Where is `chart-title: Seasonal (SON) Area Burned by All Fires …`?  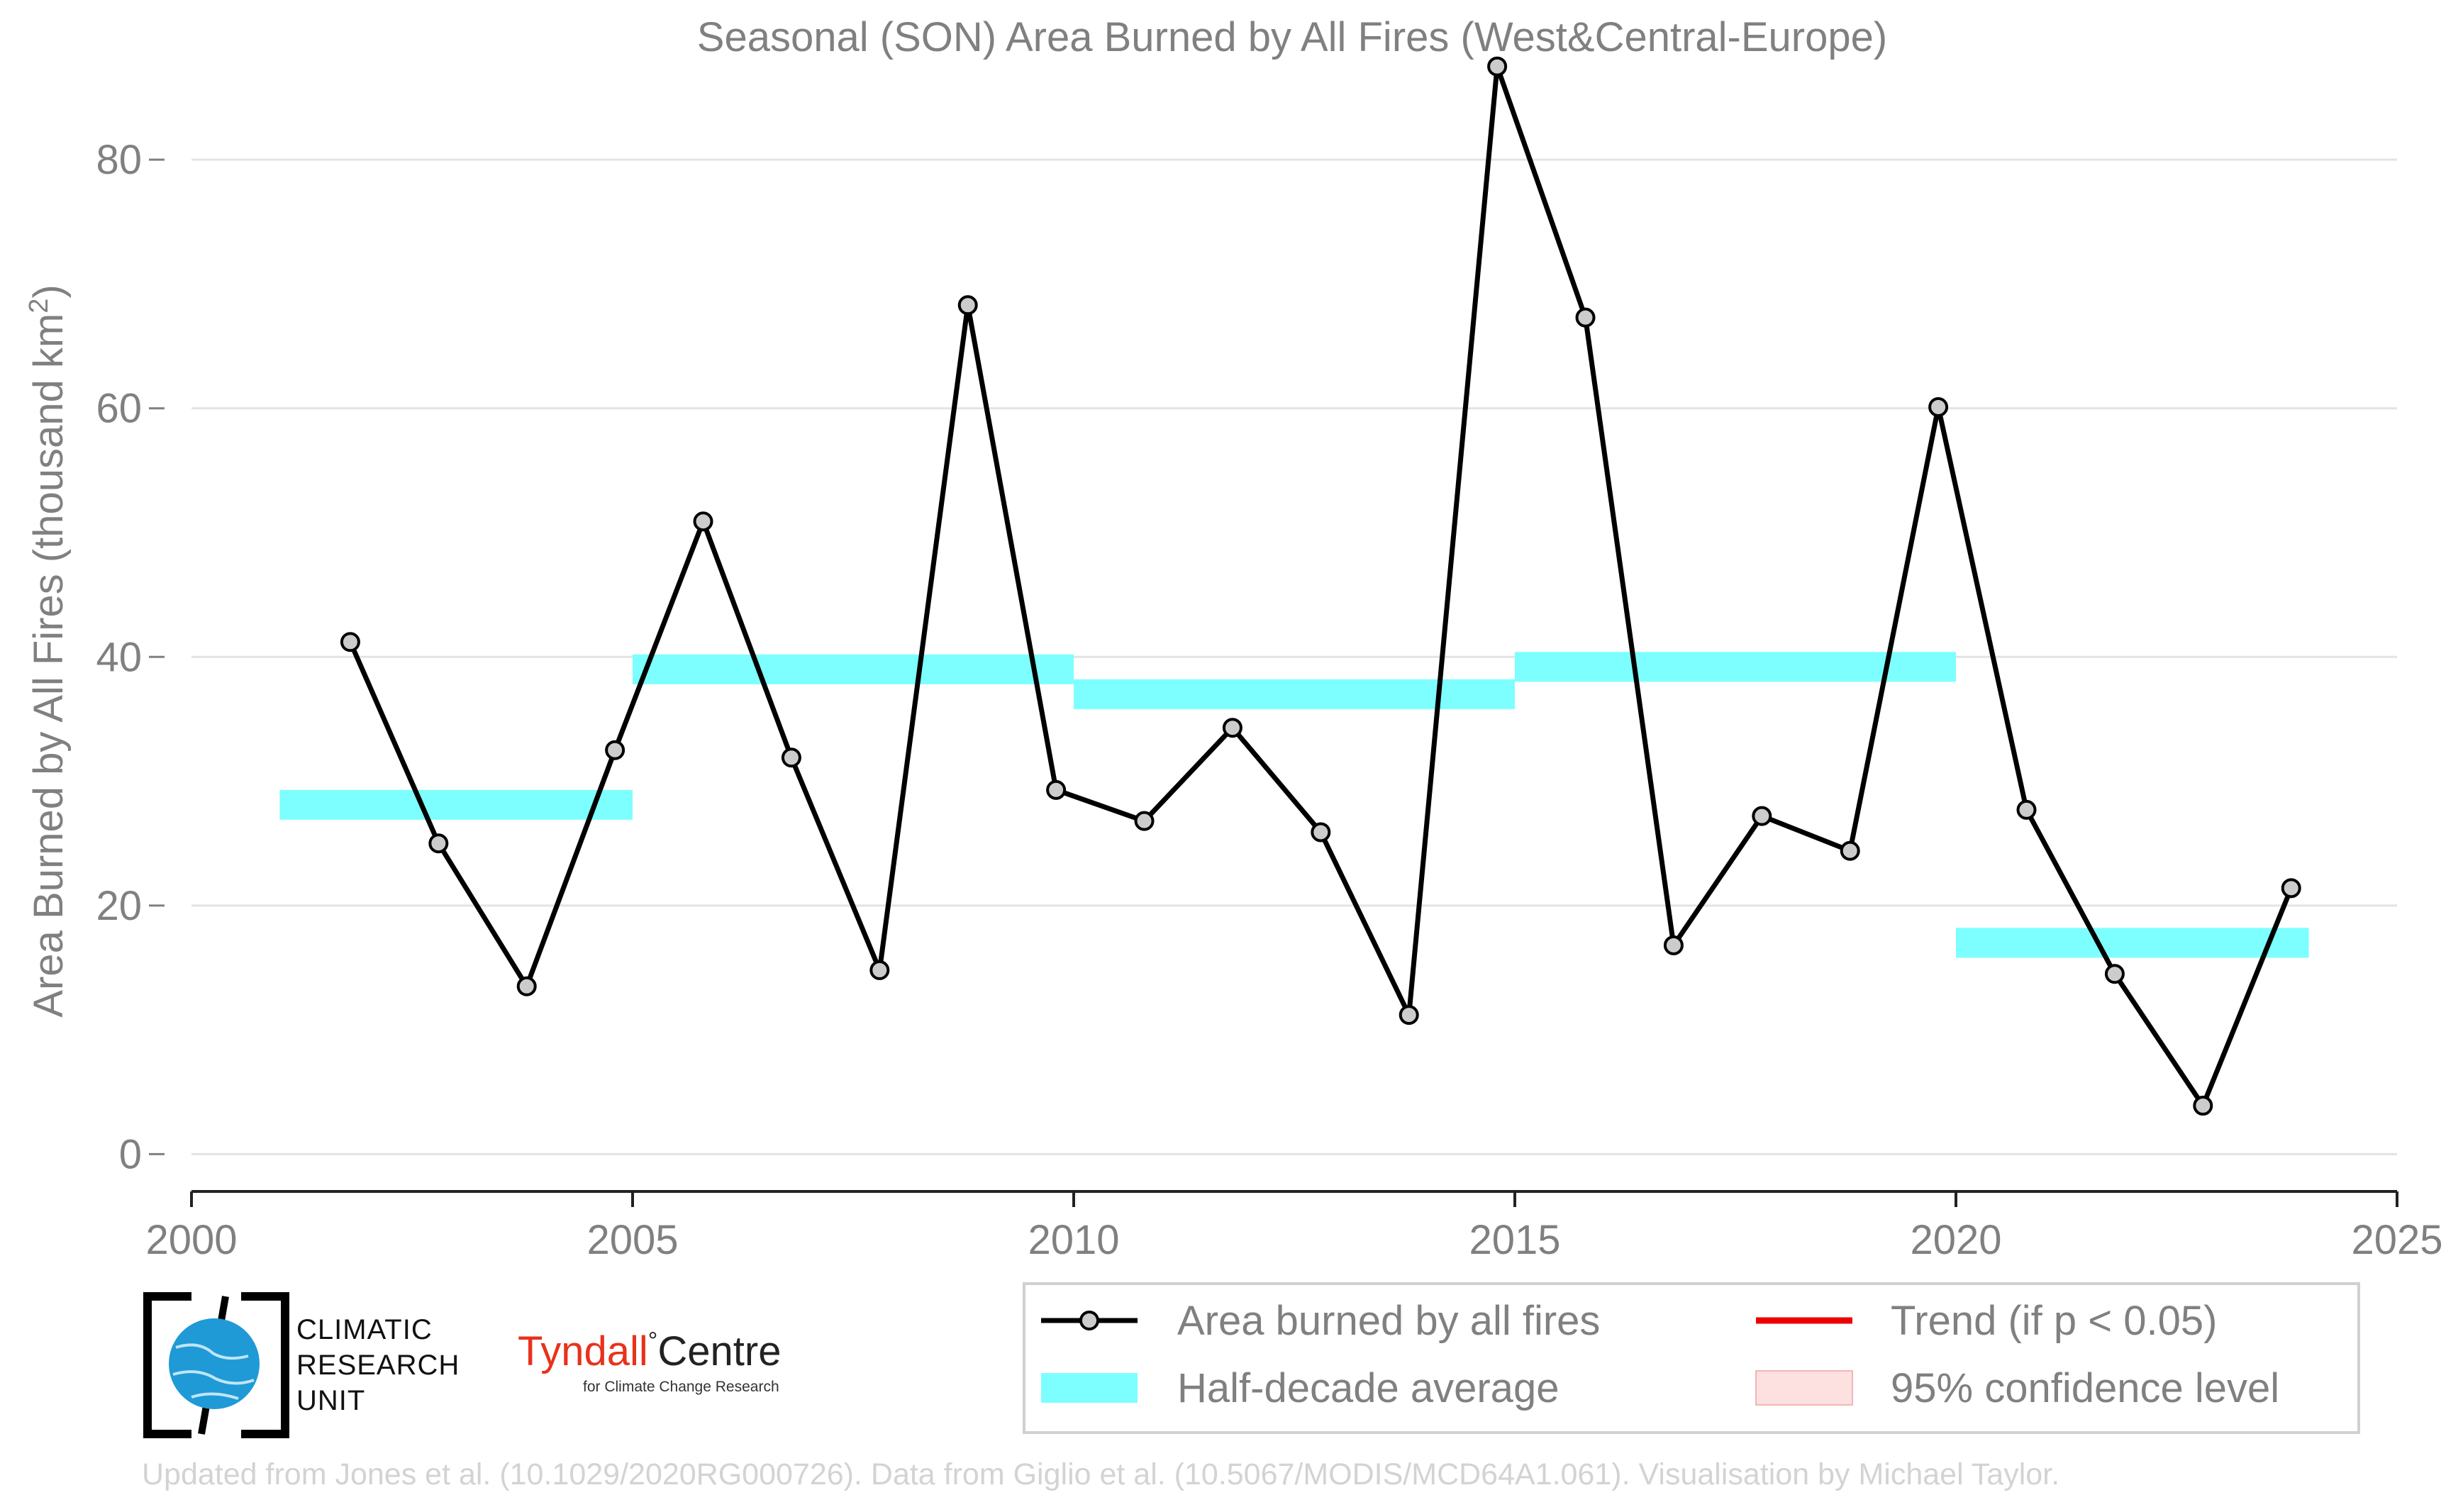
chart-title: Seasonal (SON) Area Burned by All Fires … is located at coordinates (1292, 37).